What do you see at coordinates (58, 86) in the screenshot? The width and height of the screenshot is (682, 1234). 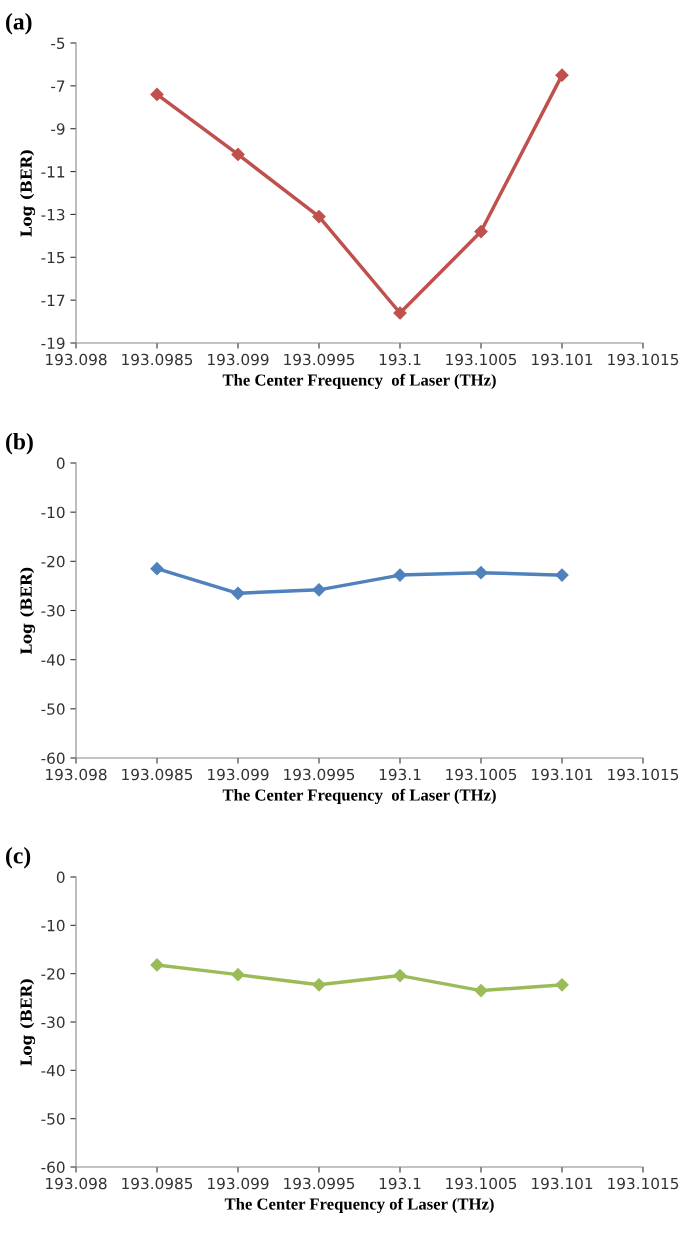 I see `y-tick-label: -7` at bounding box center [58, 86].